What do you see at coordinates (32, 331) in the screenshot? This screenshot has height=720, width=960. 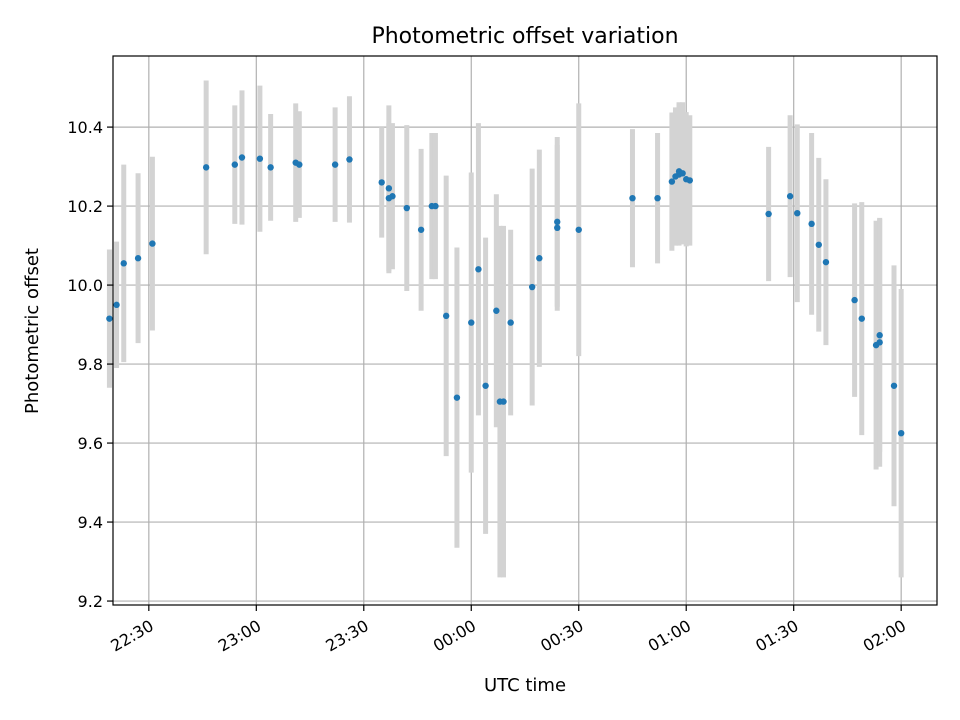 I see `y-axis-label: Photometric offset` at bounding box center [32, 331].